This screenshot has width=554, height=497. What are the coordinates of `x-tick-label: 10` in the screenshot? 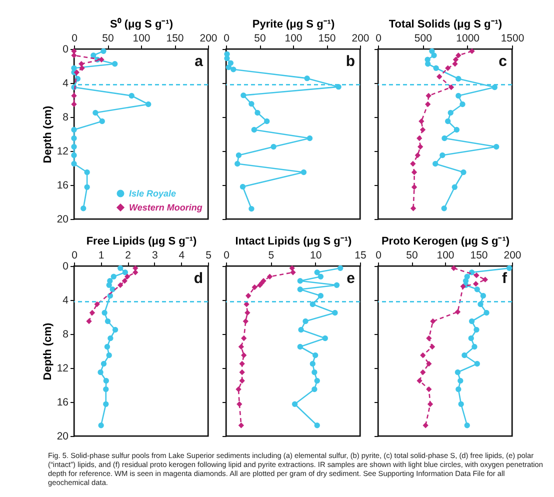 It's located at (316, 256).